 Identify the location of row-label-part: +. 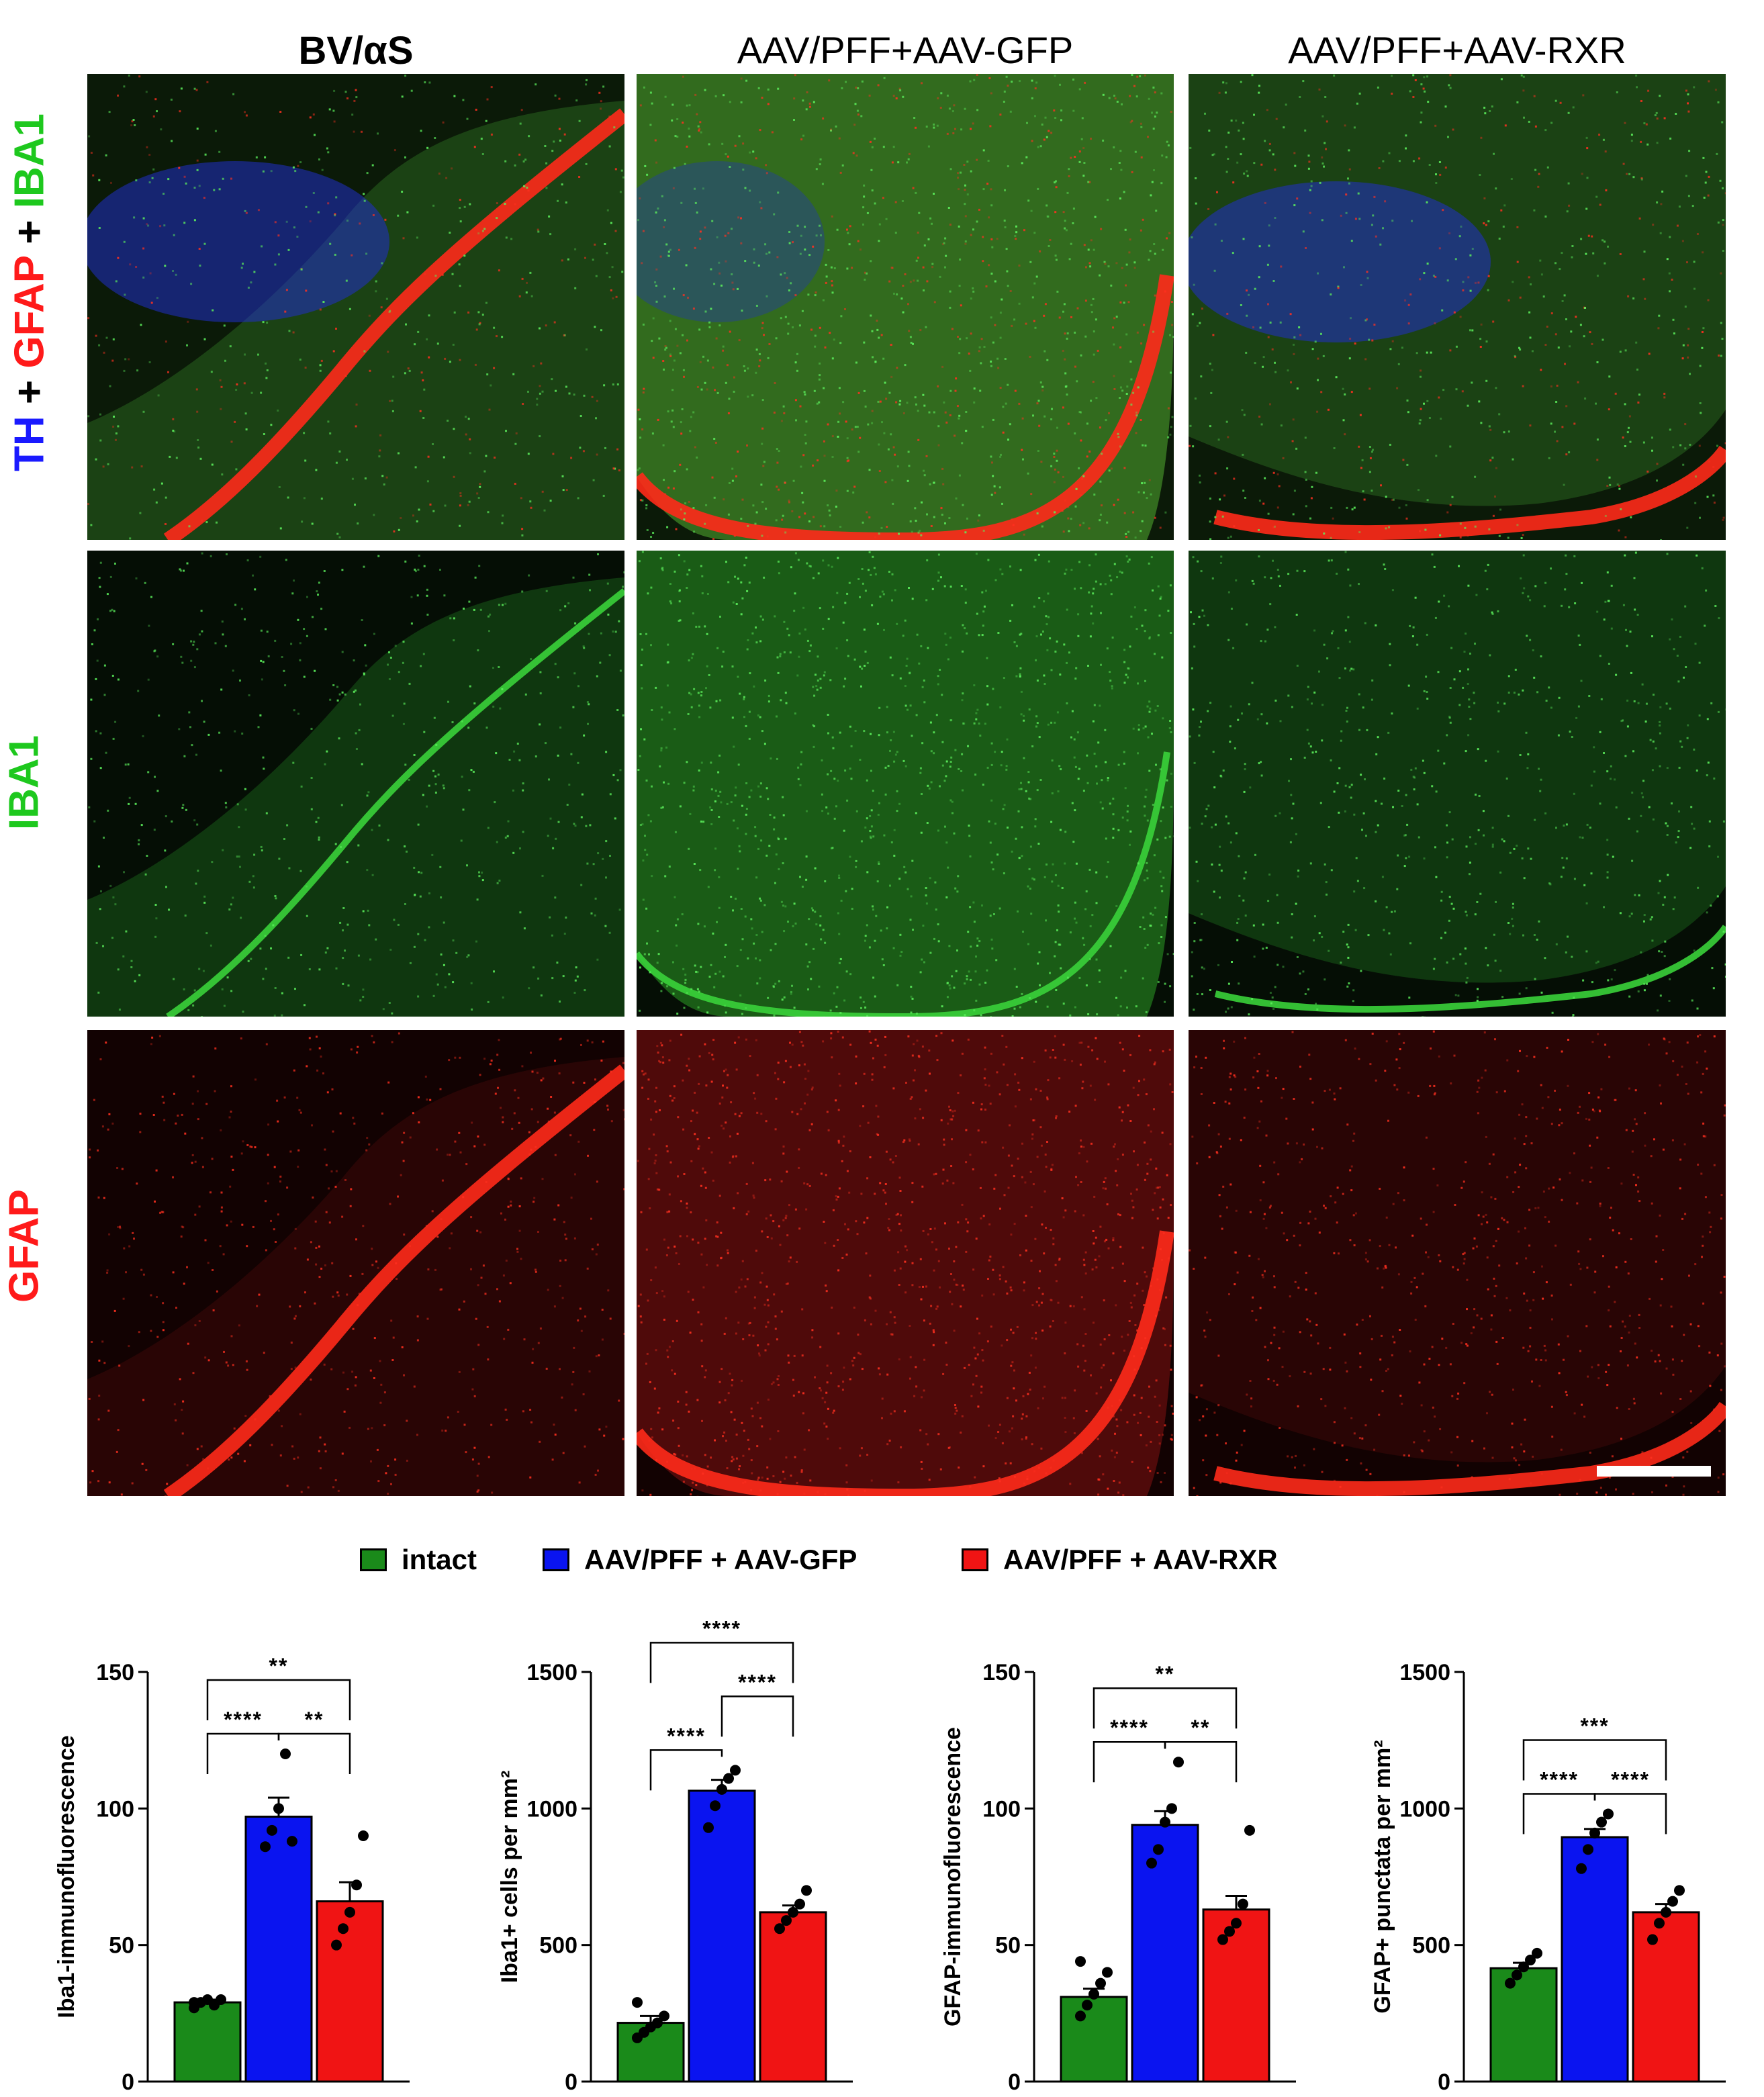
(30, 232).